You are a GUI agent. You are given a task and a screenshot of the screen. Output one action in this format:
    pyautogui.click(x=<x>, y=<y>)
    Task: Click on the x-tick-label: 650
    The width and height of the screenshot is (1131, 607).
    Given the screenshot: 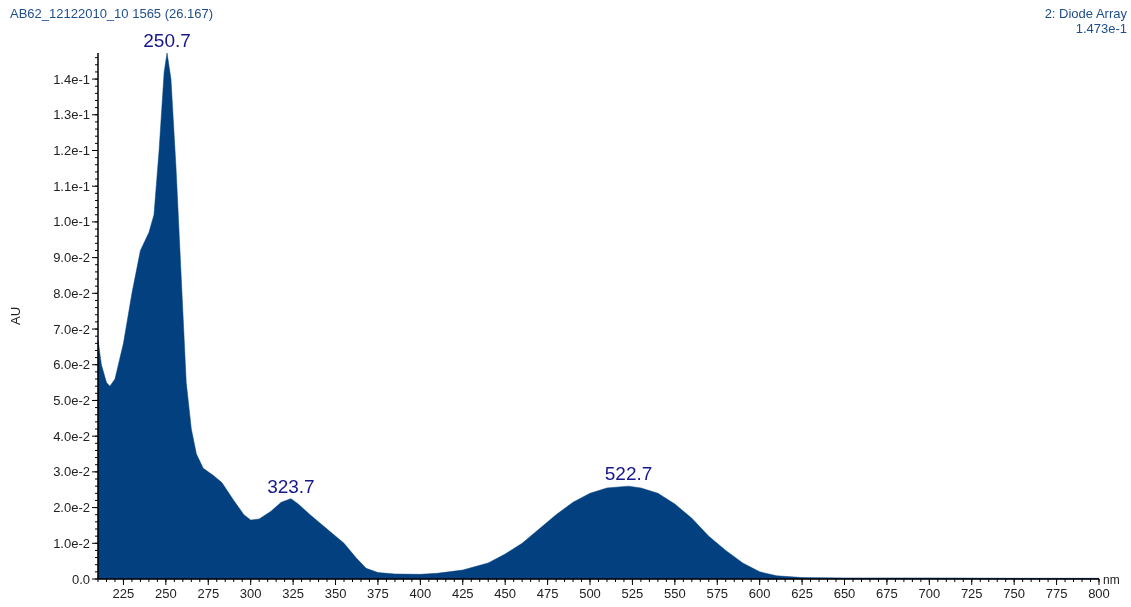 What is the action you would take?
    pyautogui.click(x=844, y=593)
    